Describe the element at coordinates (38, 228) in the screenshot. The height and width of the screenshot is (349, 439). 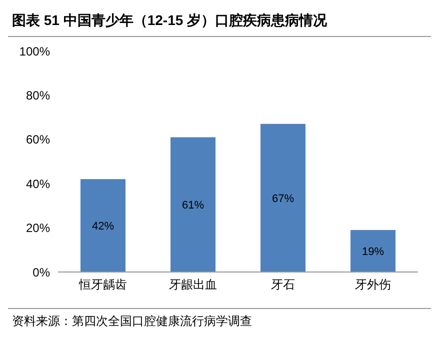
I see `y-tick-label: 20%` at that location.